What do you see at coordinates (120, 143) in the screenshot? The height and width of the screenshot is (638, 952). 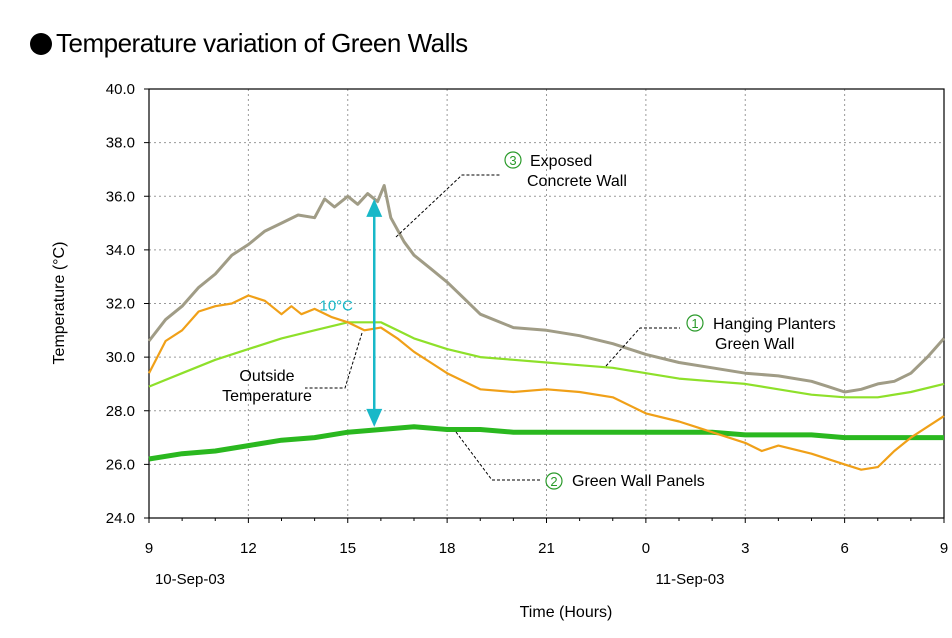 I see `y-tick-label: 38.0` at bounding box center [120, 143].